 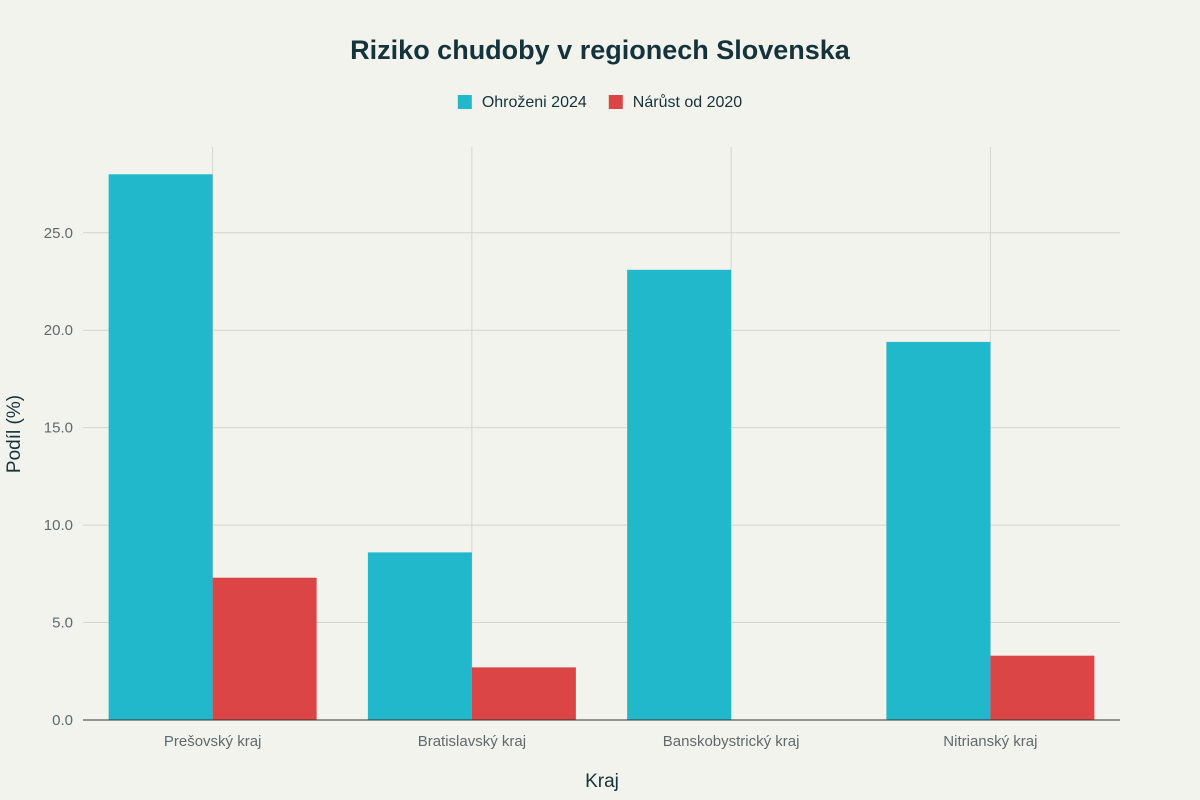 What do you see at coordinates (14, 434) in the screenshot?
I see `y-axis-title: Podíl (%)` at bounding box center [14, 434].